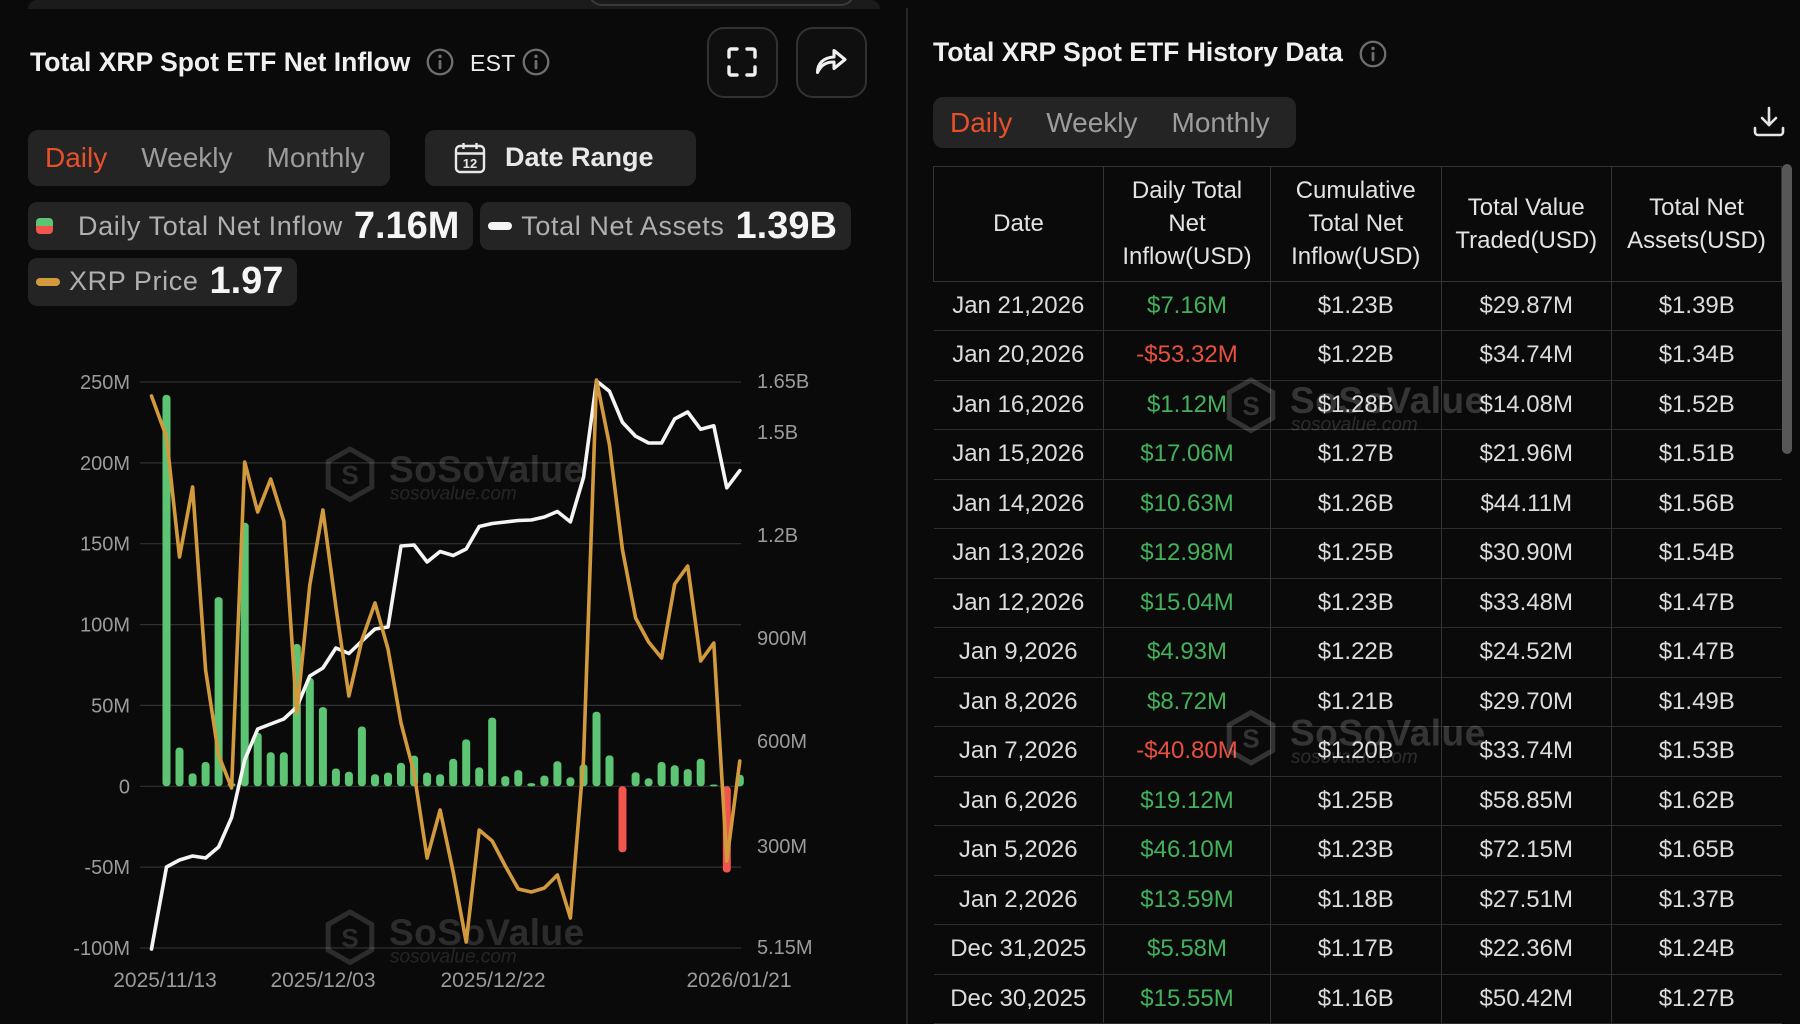 Image resolution: width=1800 pixels, height=1024 pixels. Describe the element at coordinates (105, 626) in the screenshot. I see `svg-text: 100M` at that location.